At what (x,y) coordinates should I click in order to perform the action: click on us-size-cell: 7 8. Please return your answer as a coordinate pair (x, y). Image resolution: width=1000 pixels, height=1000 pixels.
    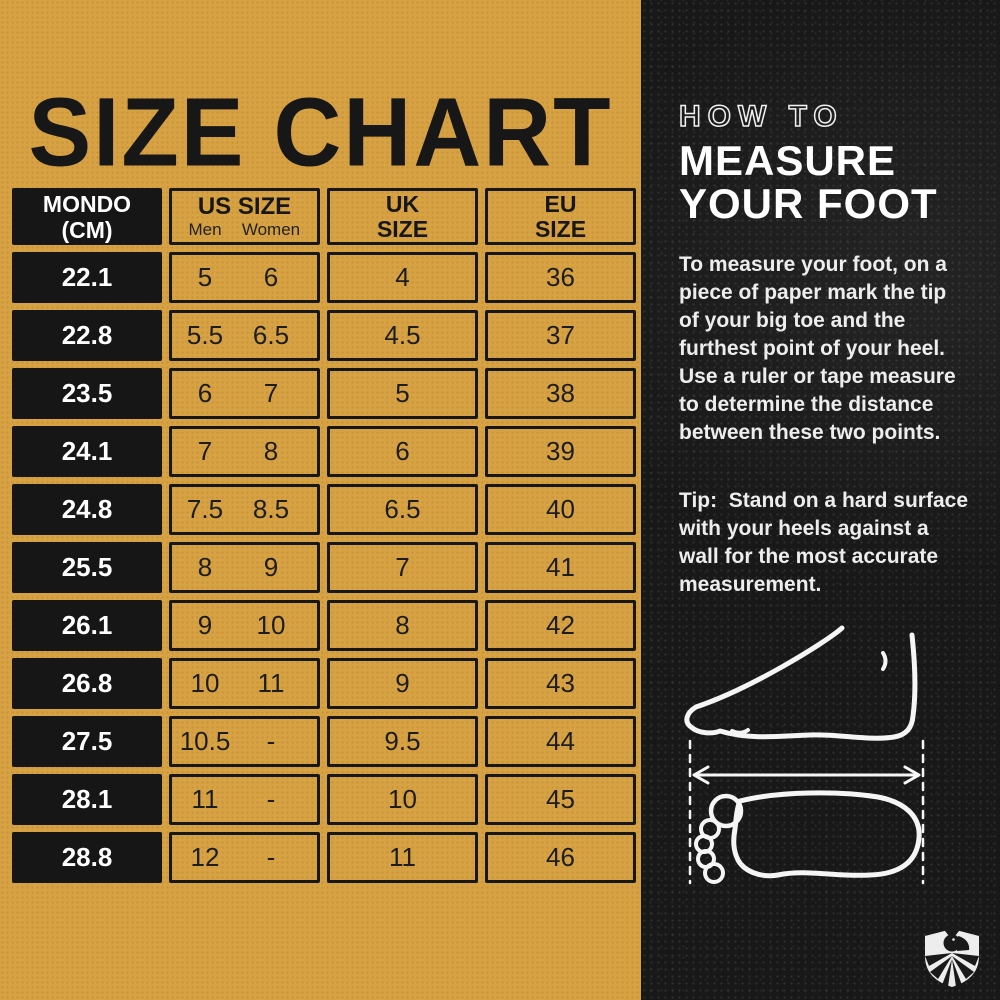
    Looking at the image, I should click on (244, 451).